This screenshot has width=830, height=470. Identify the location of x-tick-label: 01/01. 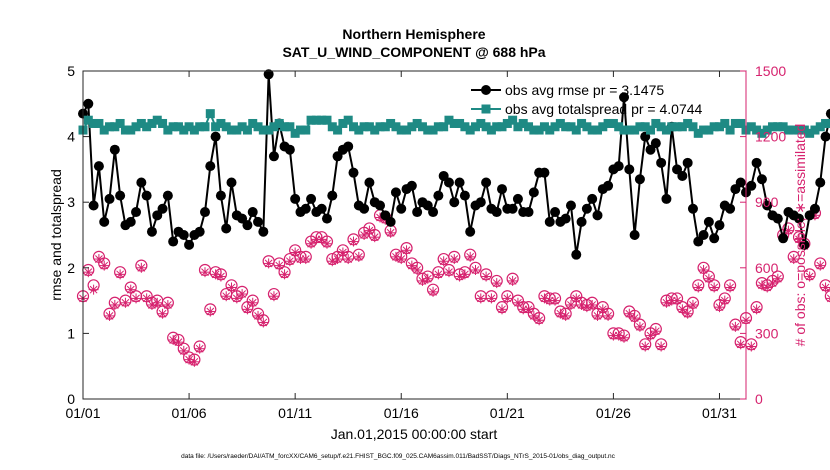
(82, 413).